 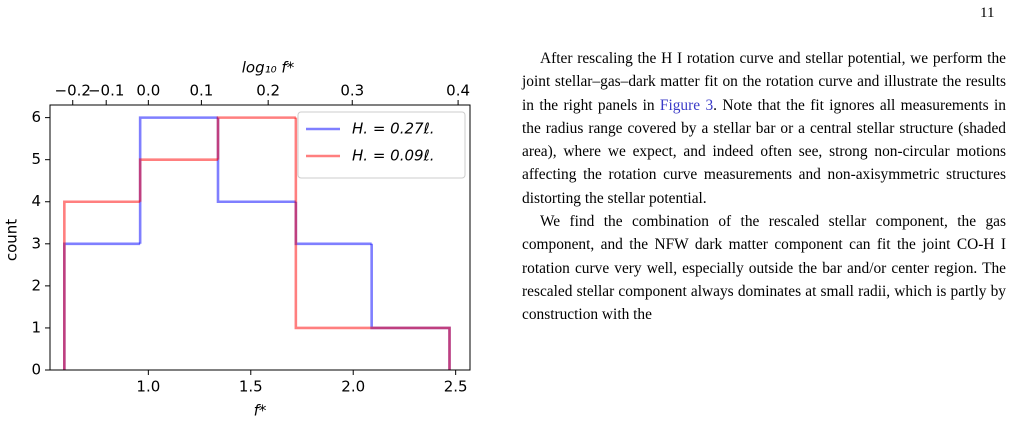 What do you see at coordinates (36, 243) in the screenshot?
I see `y-tick-label: 3` at bounding box center [36, 243].